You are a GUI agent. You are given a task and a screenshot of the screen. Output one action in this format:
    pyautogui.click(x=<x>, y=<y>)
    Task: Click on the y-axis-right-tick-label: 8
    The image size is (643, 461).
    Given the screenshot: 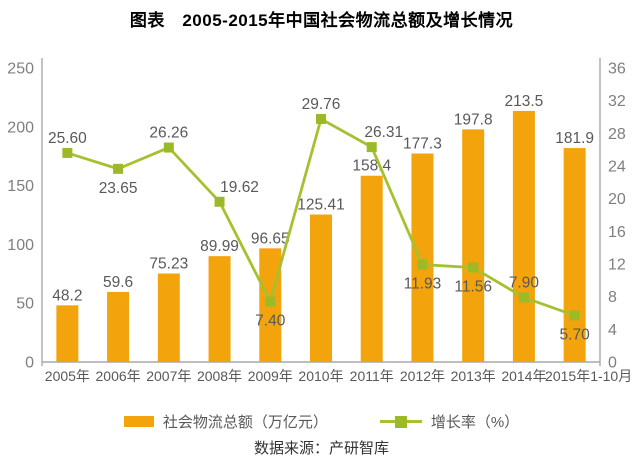 What is the action you would take?
    pyautogui.click(x=612, y=297)
    